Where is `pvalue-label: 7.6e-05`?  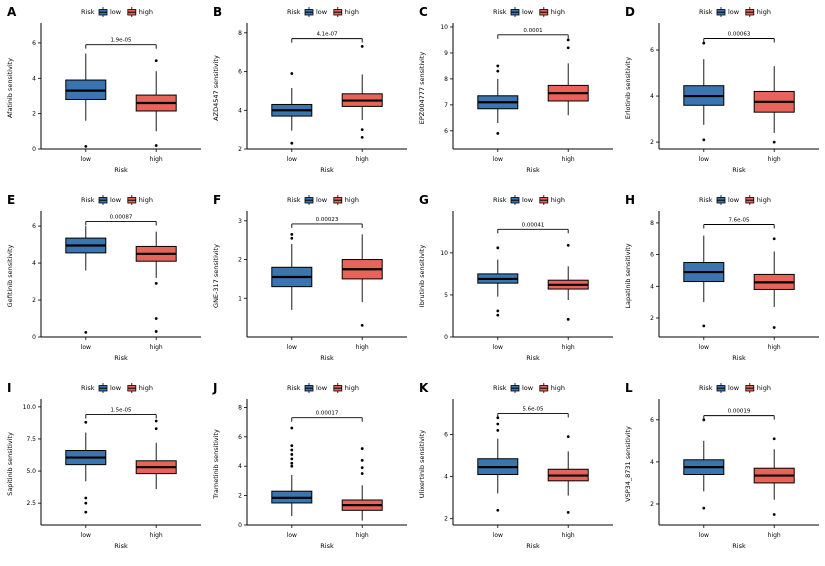
pvalue-label: 7.6e-05 is located at coordinates (739, 221).